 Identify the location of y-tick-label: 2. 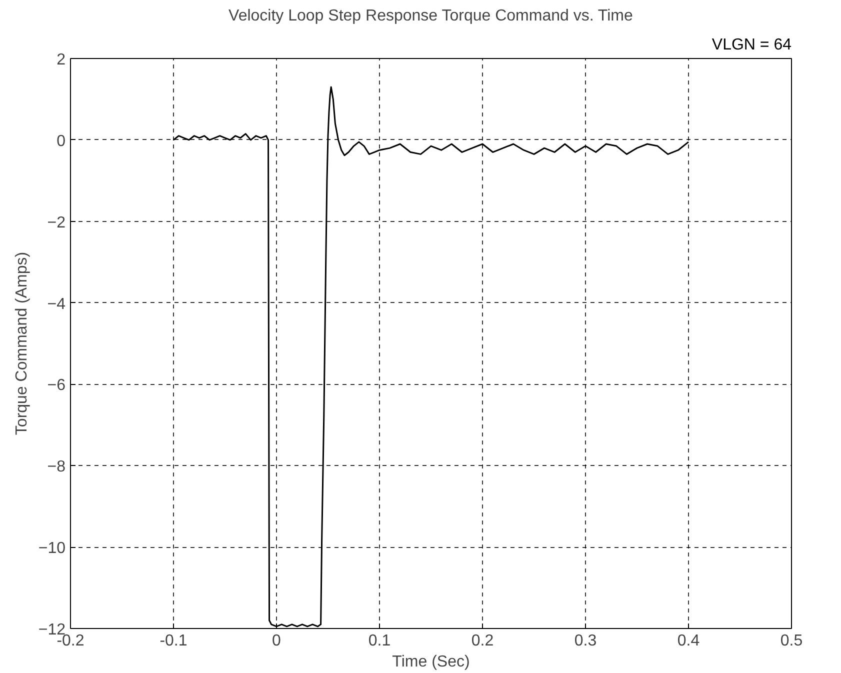
(61, 60).